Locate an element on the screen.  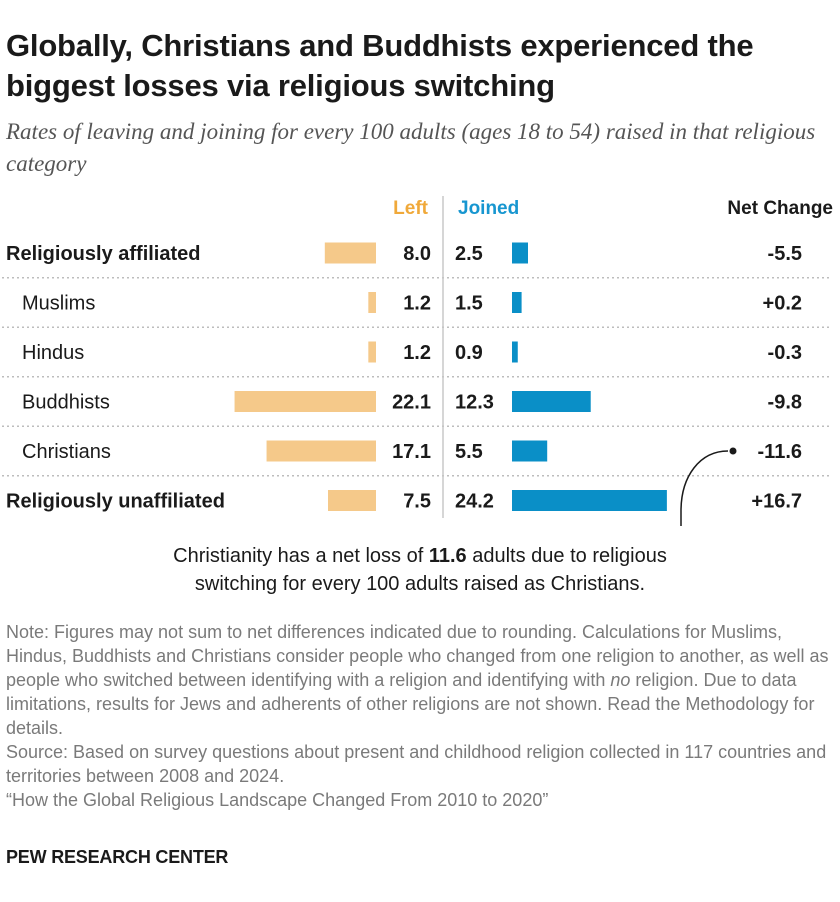
header-net-change: Net Change is located at coordinates (780, 208).